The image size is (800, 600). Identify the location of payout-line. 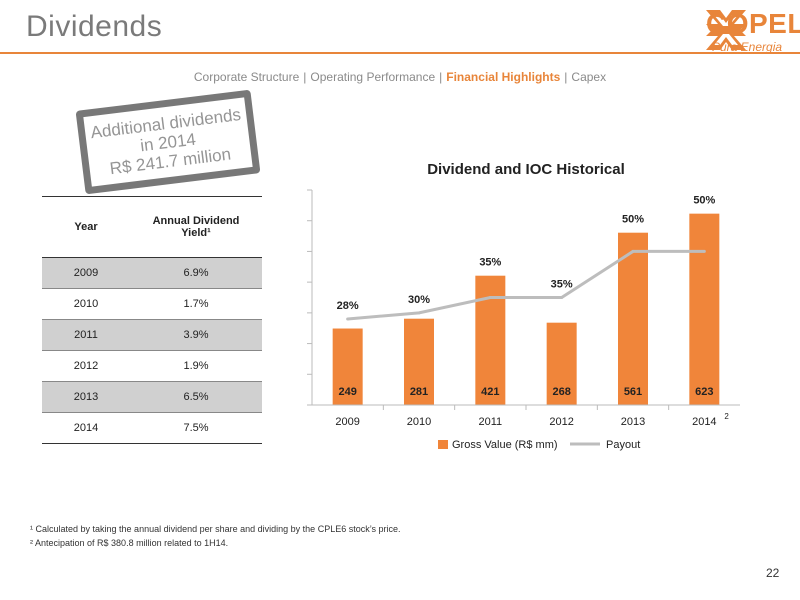
(526, 285).